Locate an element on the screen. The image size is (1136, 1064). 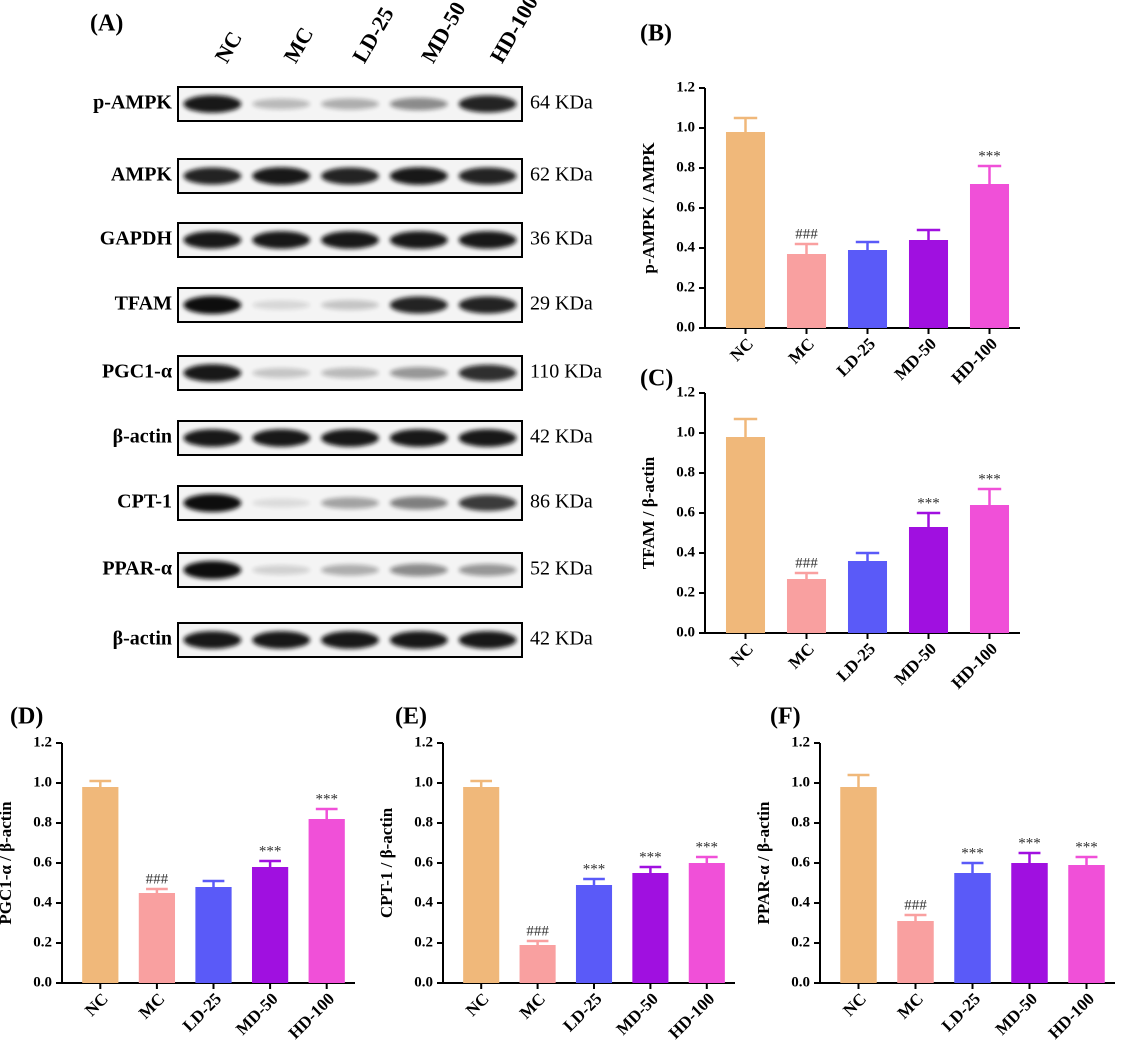
protein-label: CPT-1 is located at coordinates (144, 502).